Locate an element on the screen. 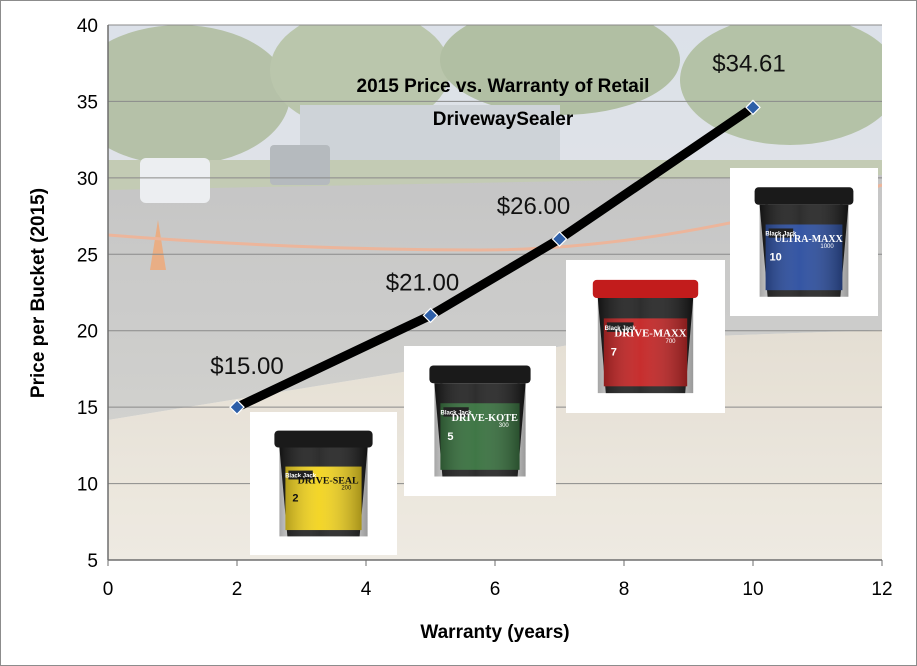 The width and height of the screenshot is (917, 666). y-tick-label: 25 is located at coordinates (87, 255).